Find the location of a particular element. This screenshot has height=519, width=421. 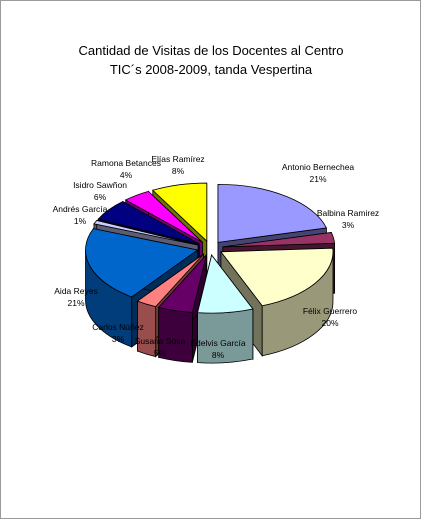

slice-label-name: Isidro Sawñon is located at coordinates (100, 185).